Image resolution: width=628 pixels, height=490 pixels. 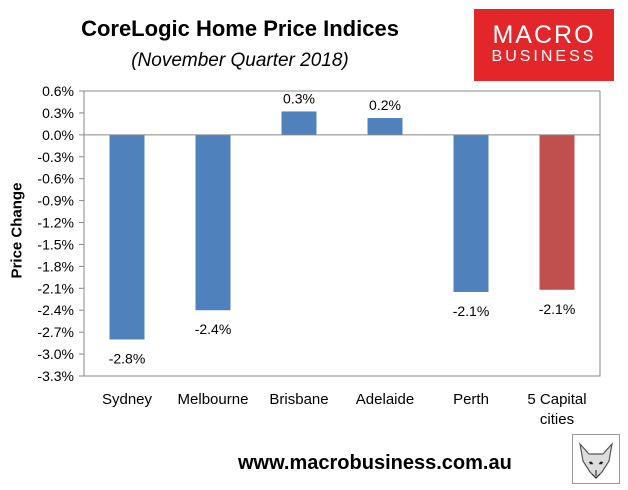 I want to click on fox-sketch-icon, so click(x=596, y=459).